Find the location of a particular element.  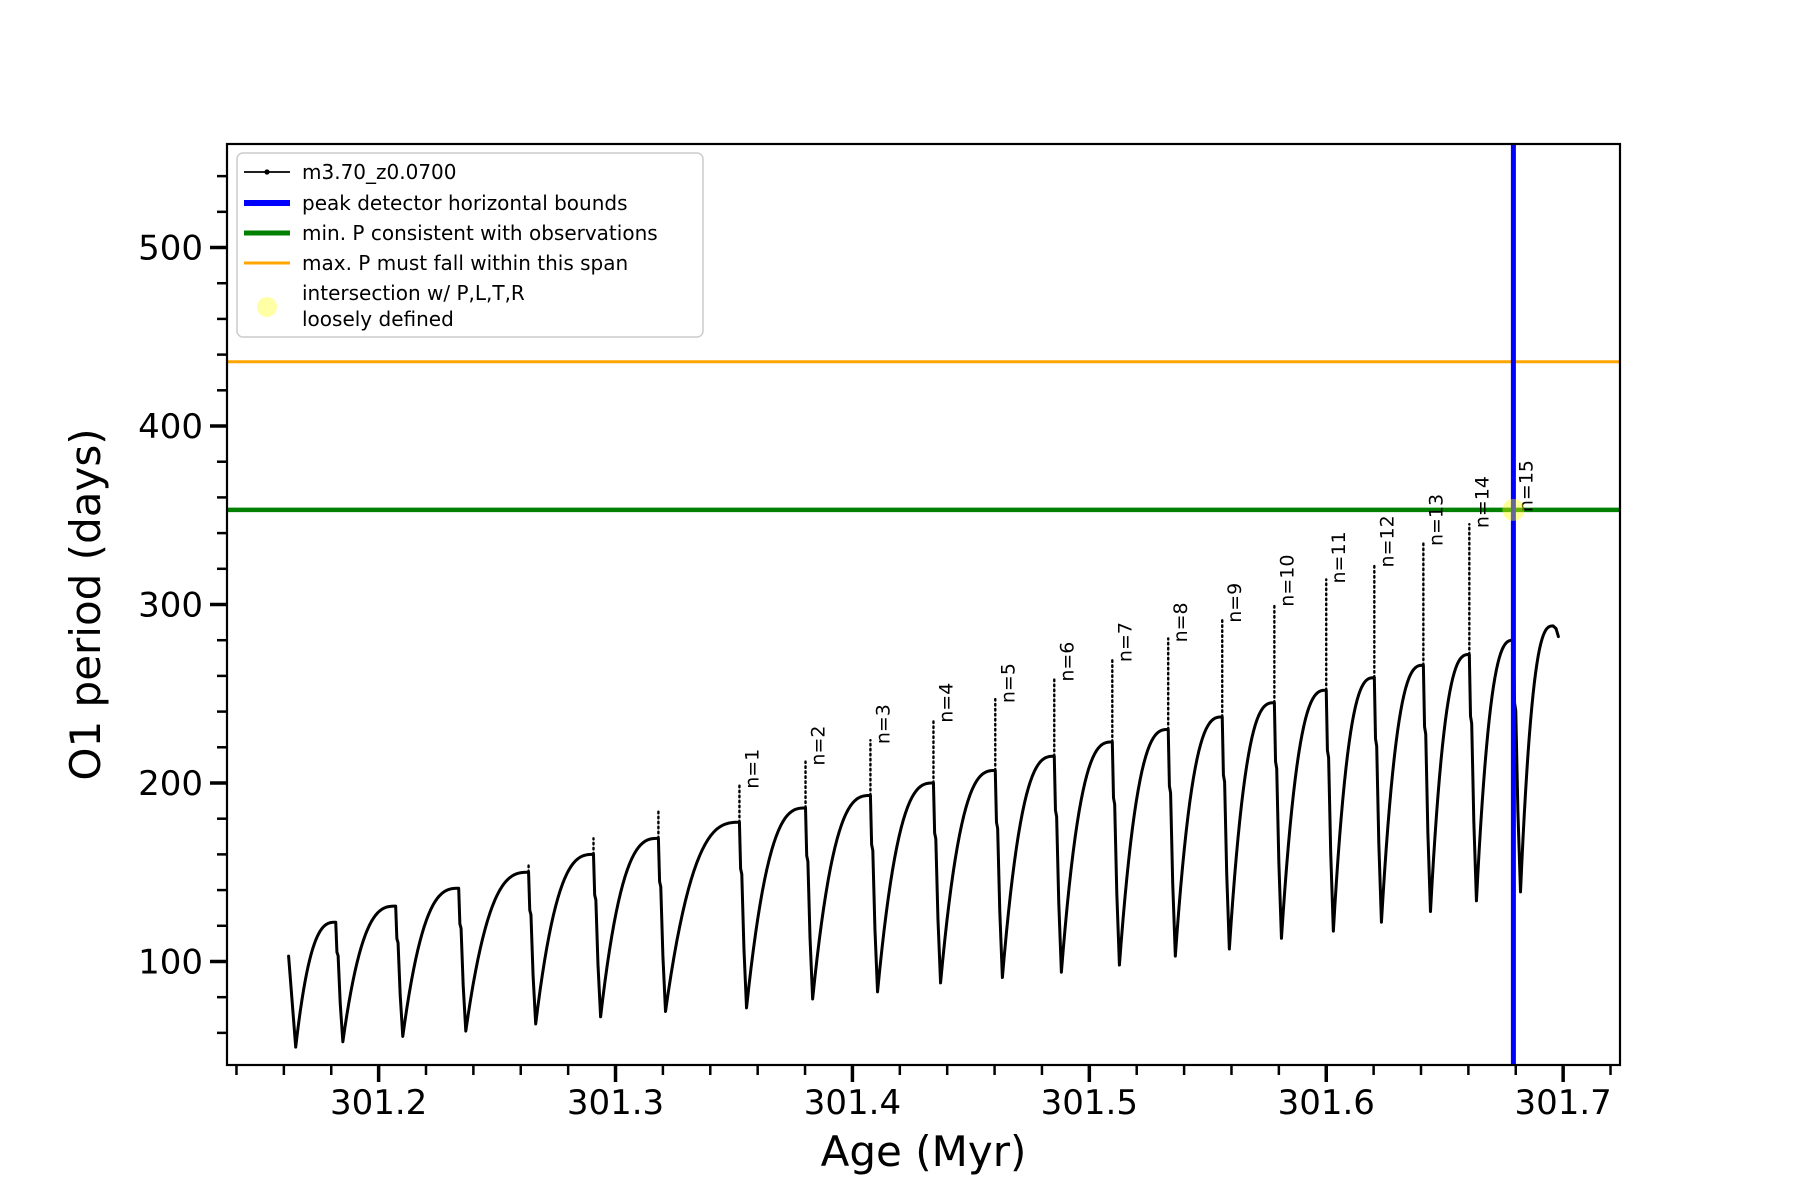

y-tick-label: 400 is located at coordinates (170, 427).